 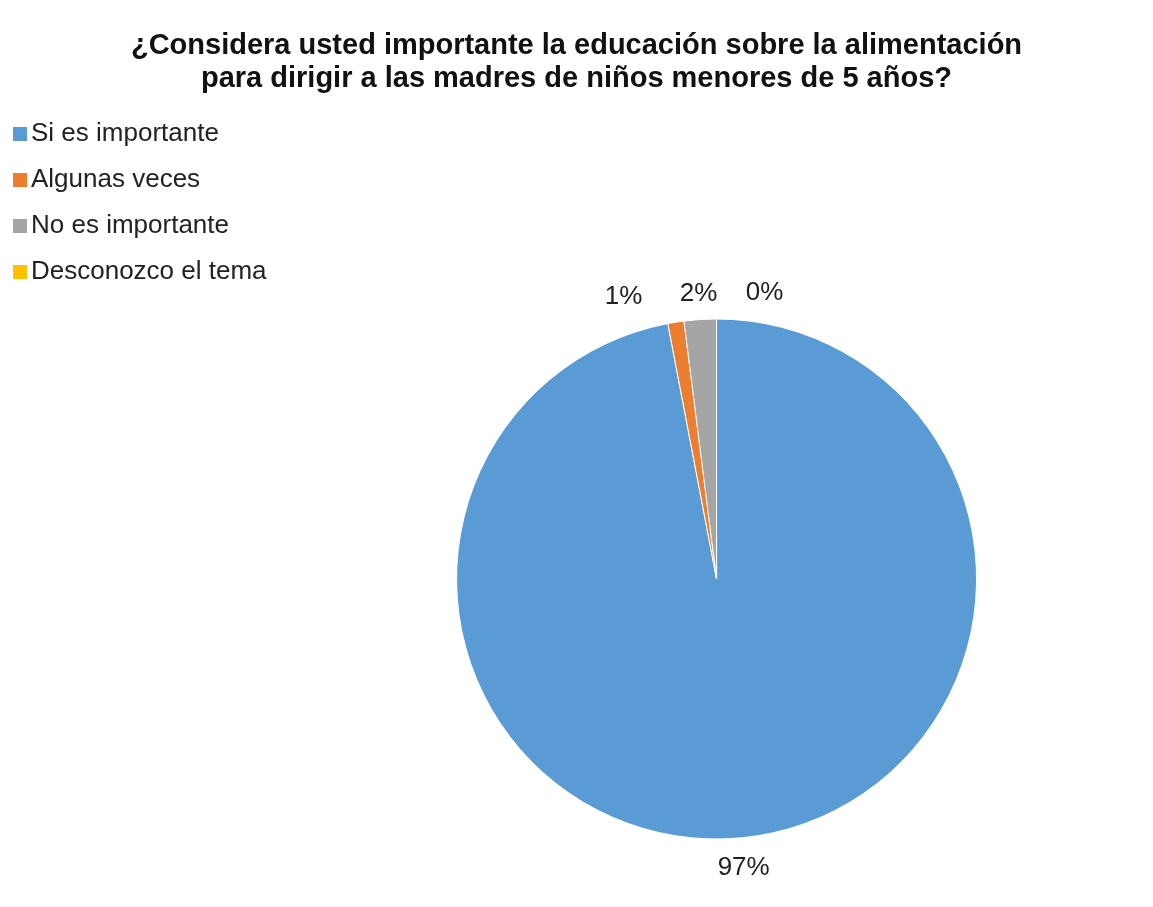 I want to click on legend-label: Algunas veces, so click(x=116, y=178).